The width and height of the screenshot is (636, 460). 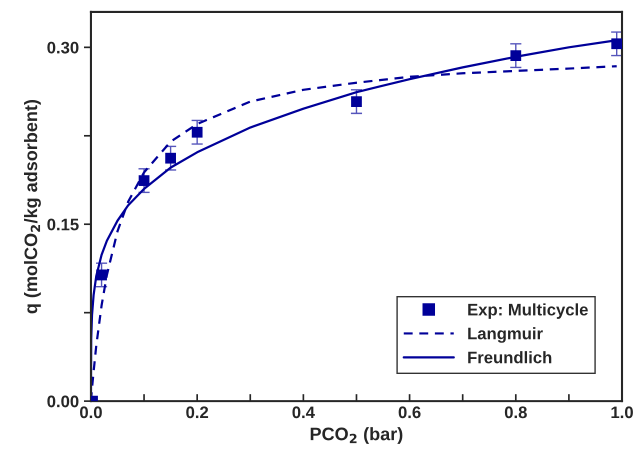 What do you see at coordinates (356, 435) in the screenshot?
I see `x-axis-title: PCO$_{2}$ (bar)` at bounding box center [356, 435].